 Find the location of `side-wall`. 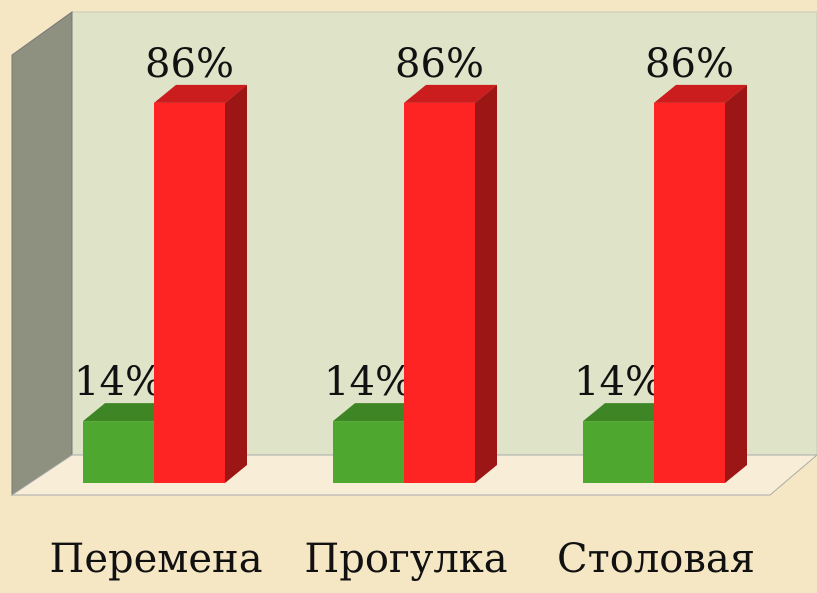

side-wall is located at coordinates (42, 253).